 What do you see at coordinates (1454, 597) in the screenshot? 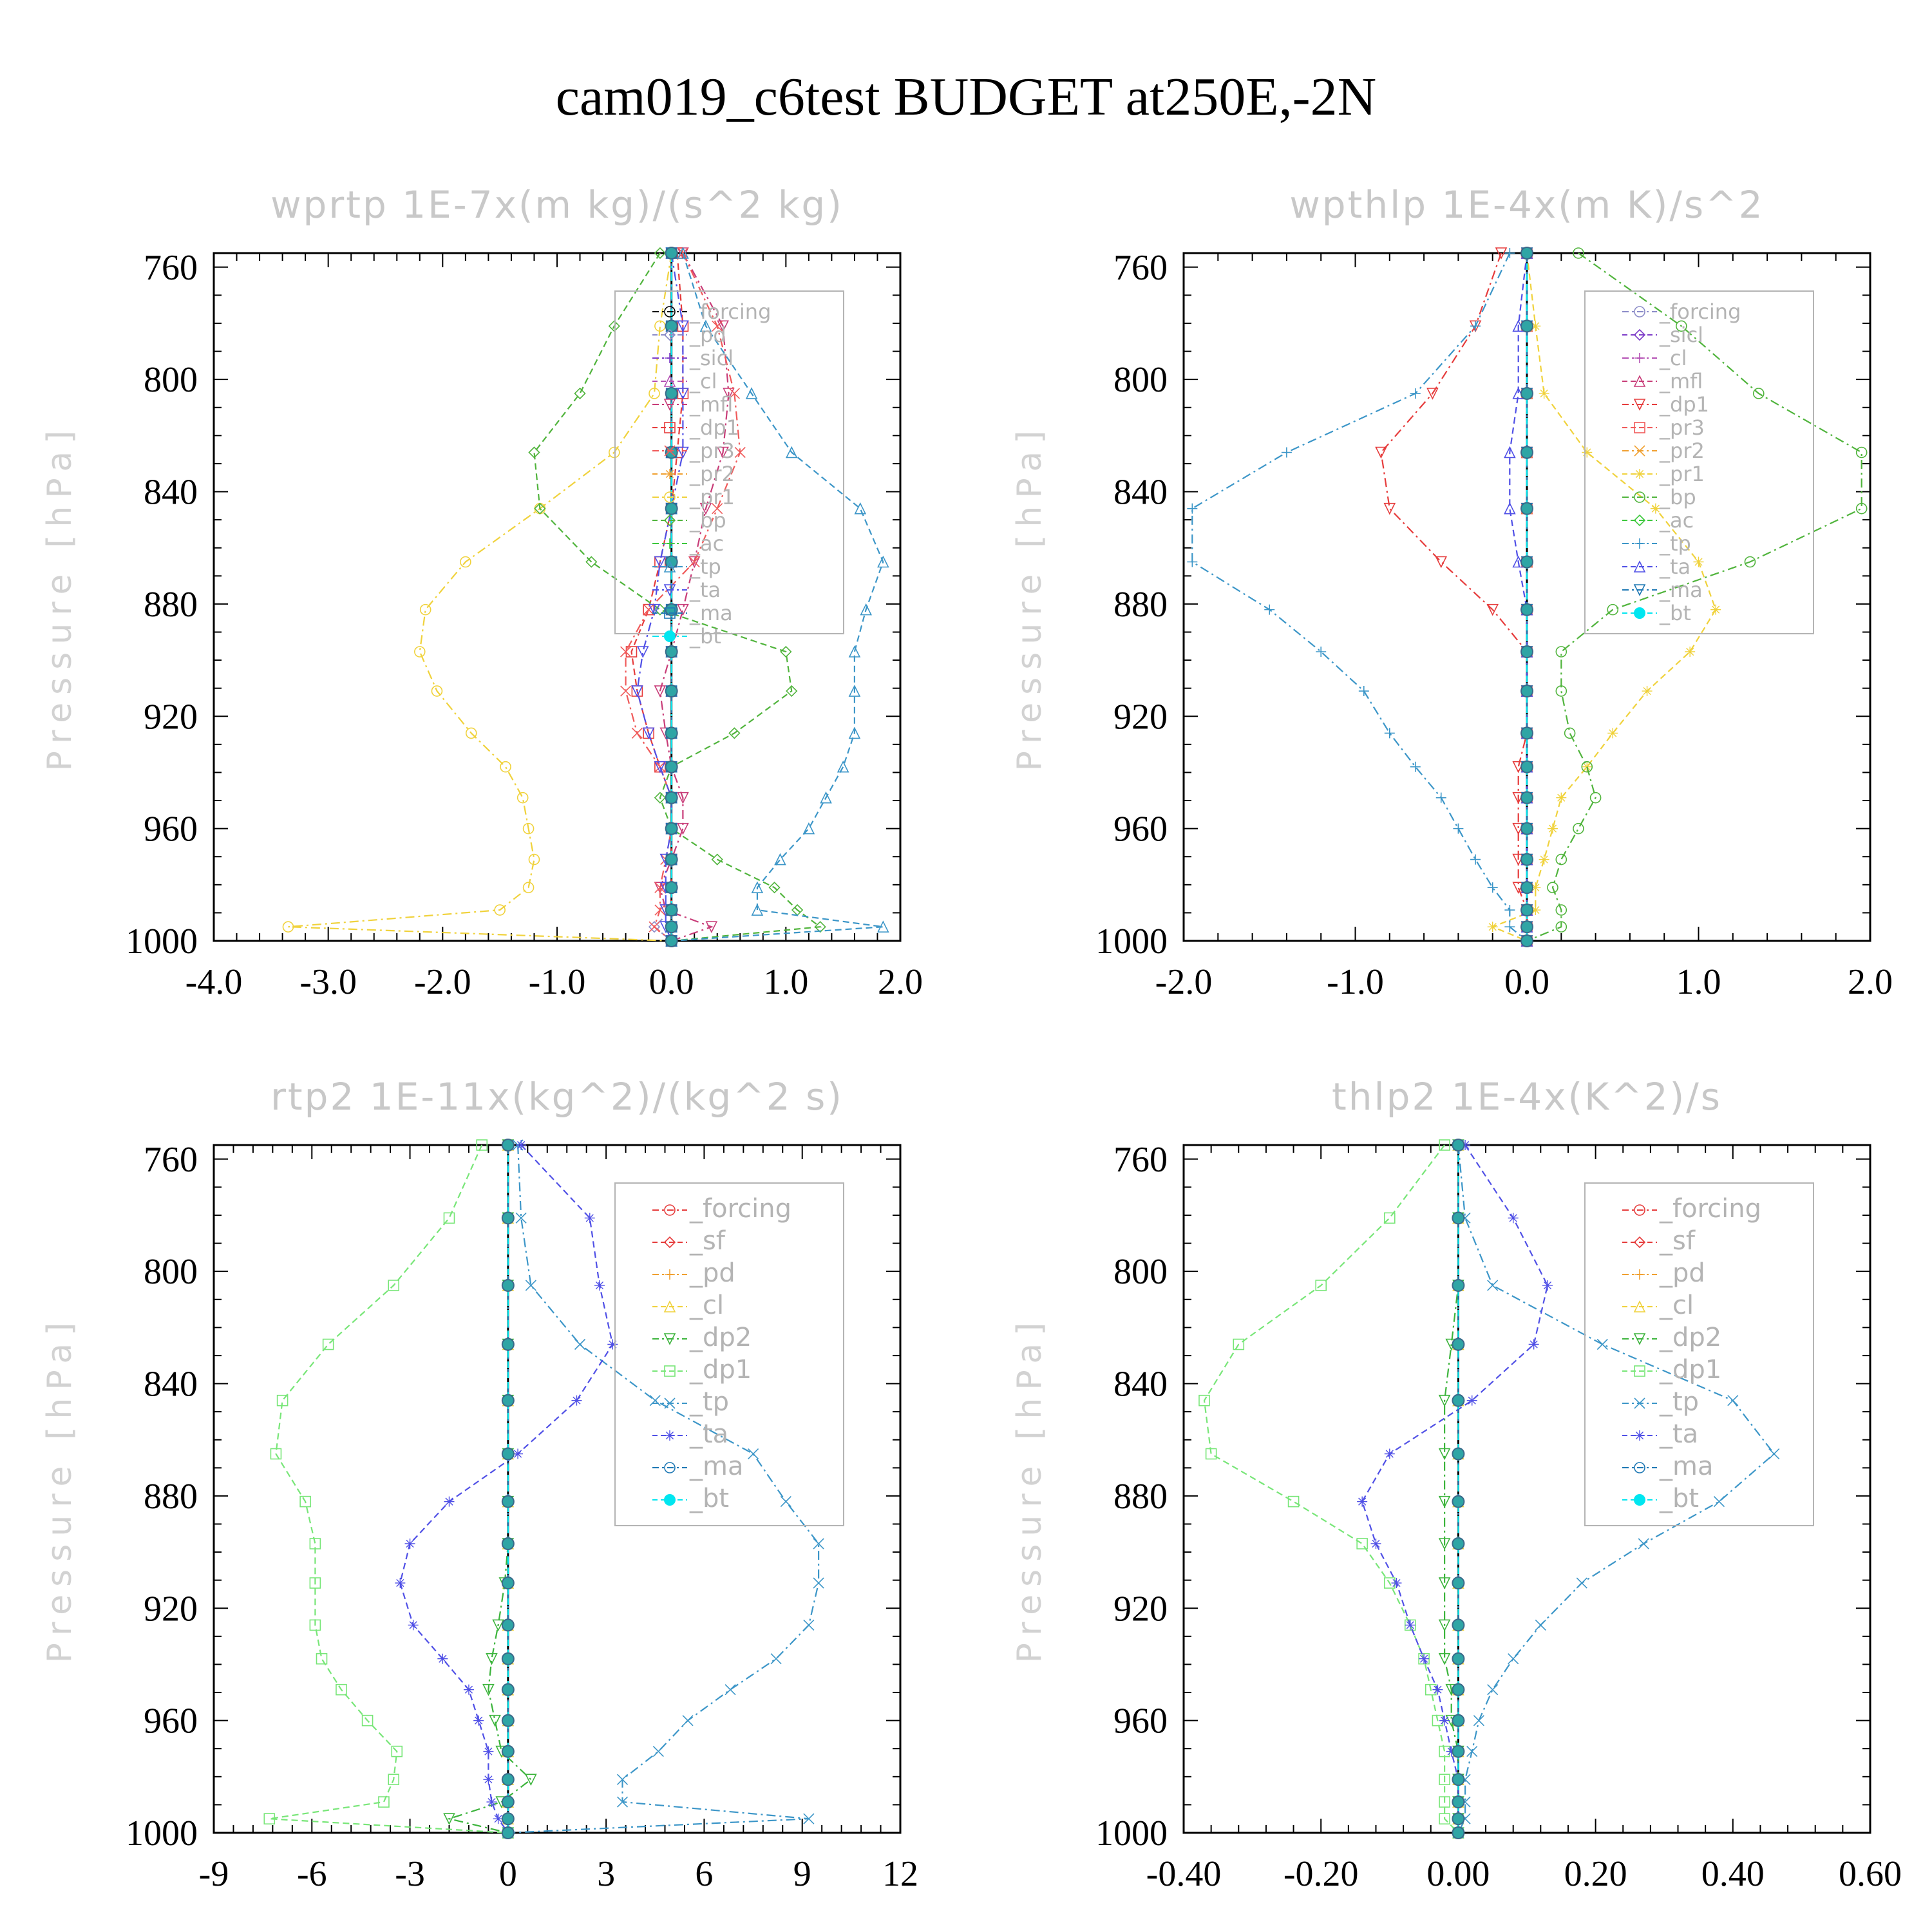
I see `series_dp1` at bounding box center [1454, 597].